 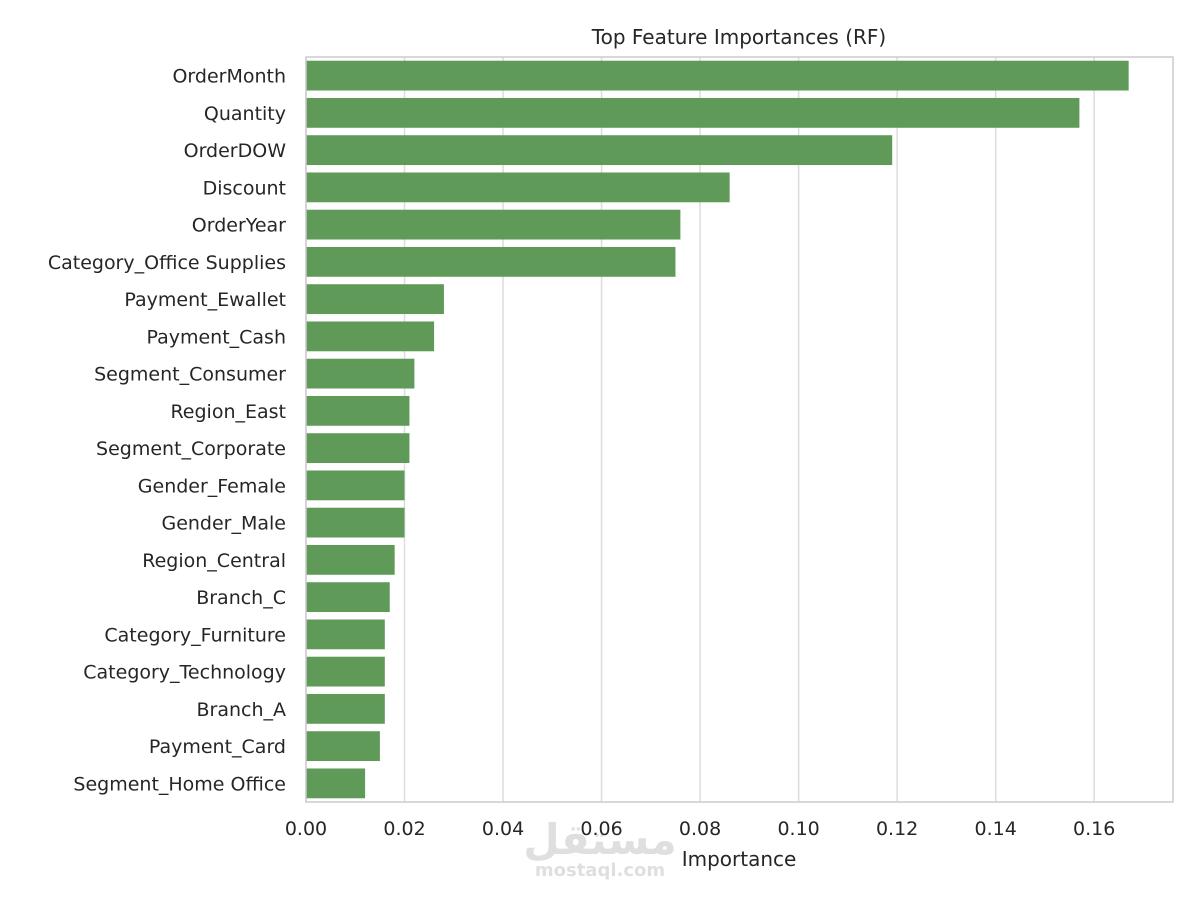 I want to click on y-tick-label: Region_East, so click(x=228, y=412).